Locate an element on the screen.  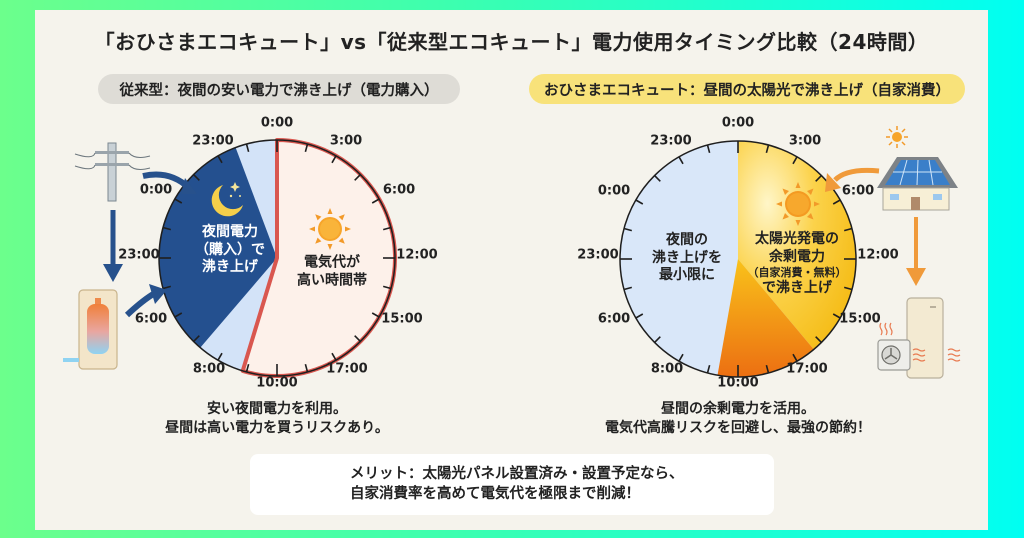
right-night-segment-text: 夜間の 沸き上げを 最小限に is located at coordinates (687, 257).